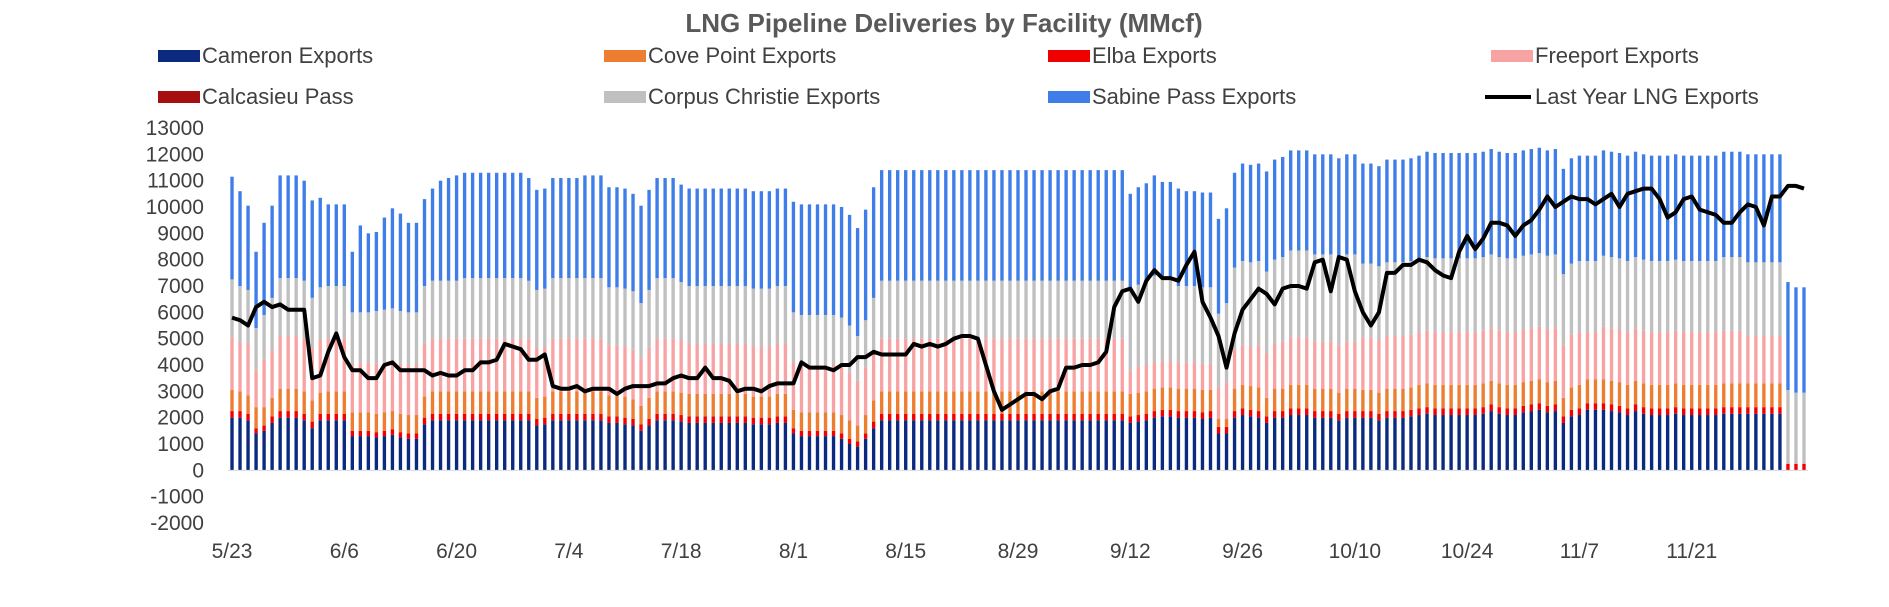 The width and height of the screenshot is (1889, 607). I want to click on legend-swatch-corpus-christie-exports, so click(625, 97).